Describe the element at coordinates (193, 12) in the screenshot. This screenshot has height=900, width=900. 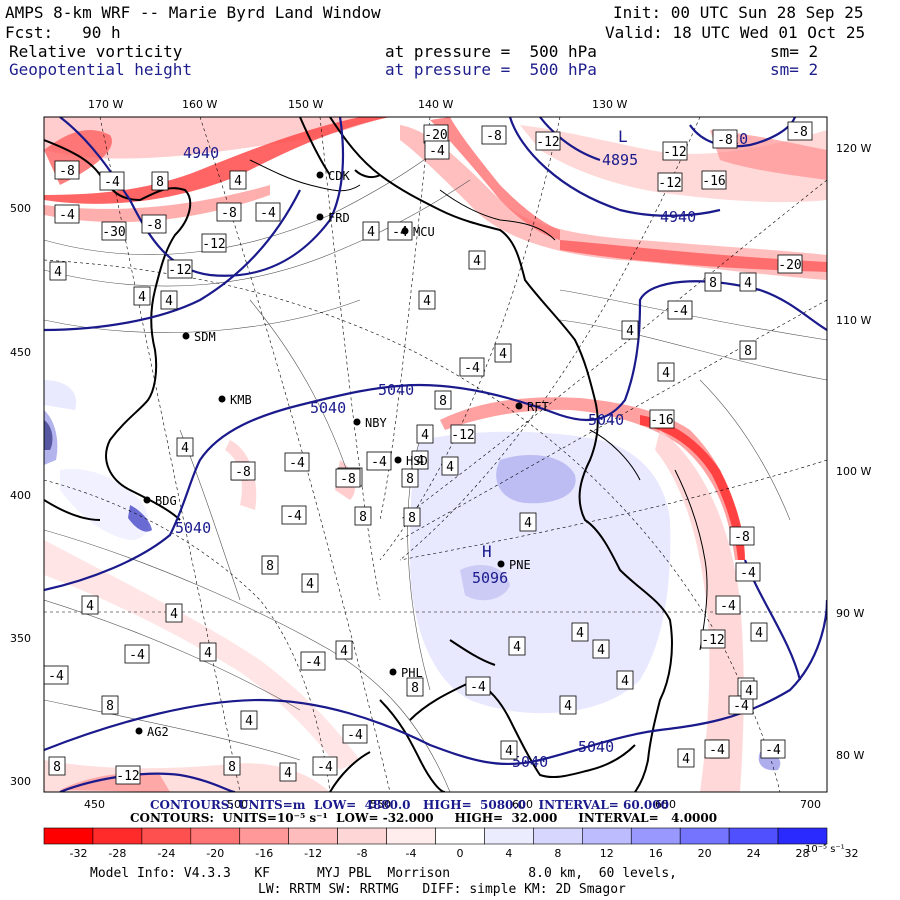
I see `chart-title: AMPS 8-km WRF -- Marie Byrd Land Window` at that location.